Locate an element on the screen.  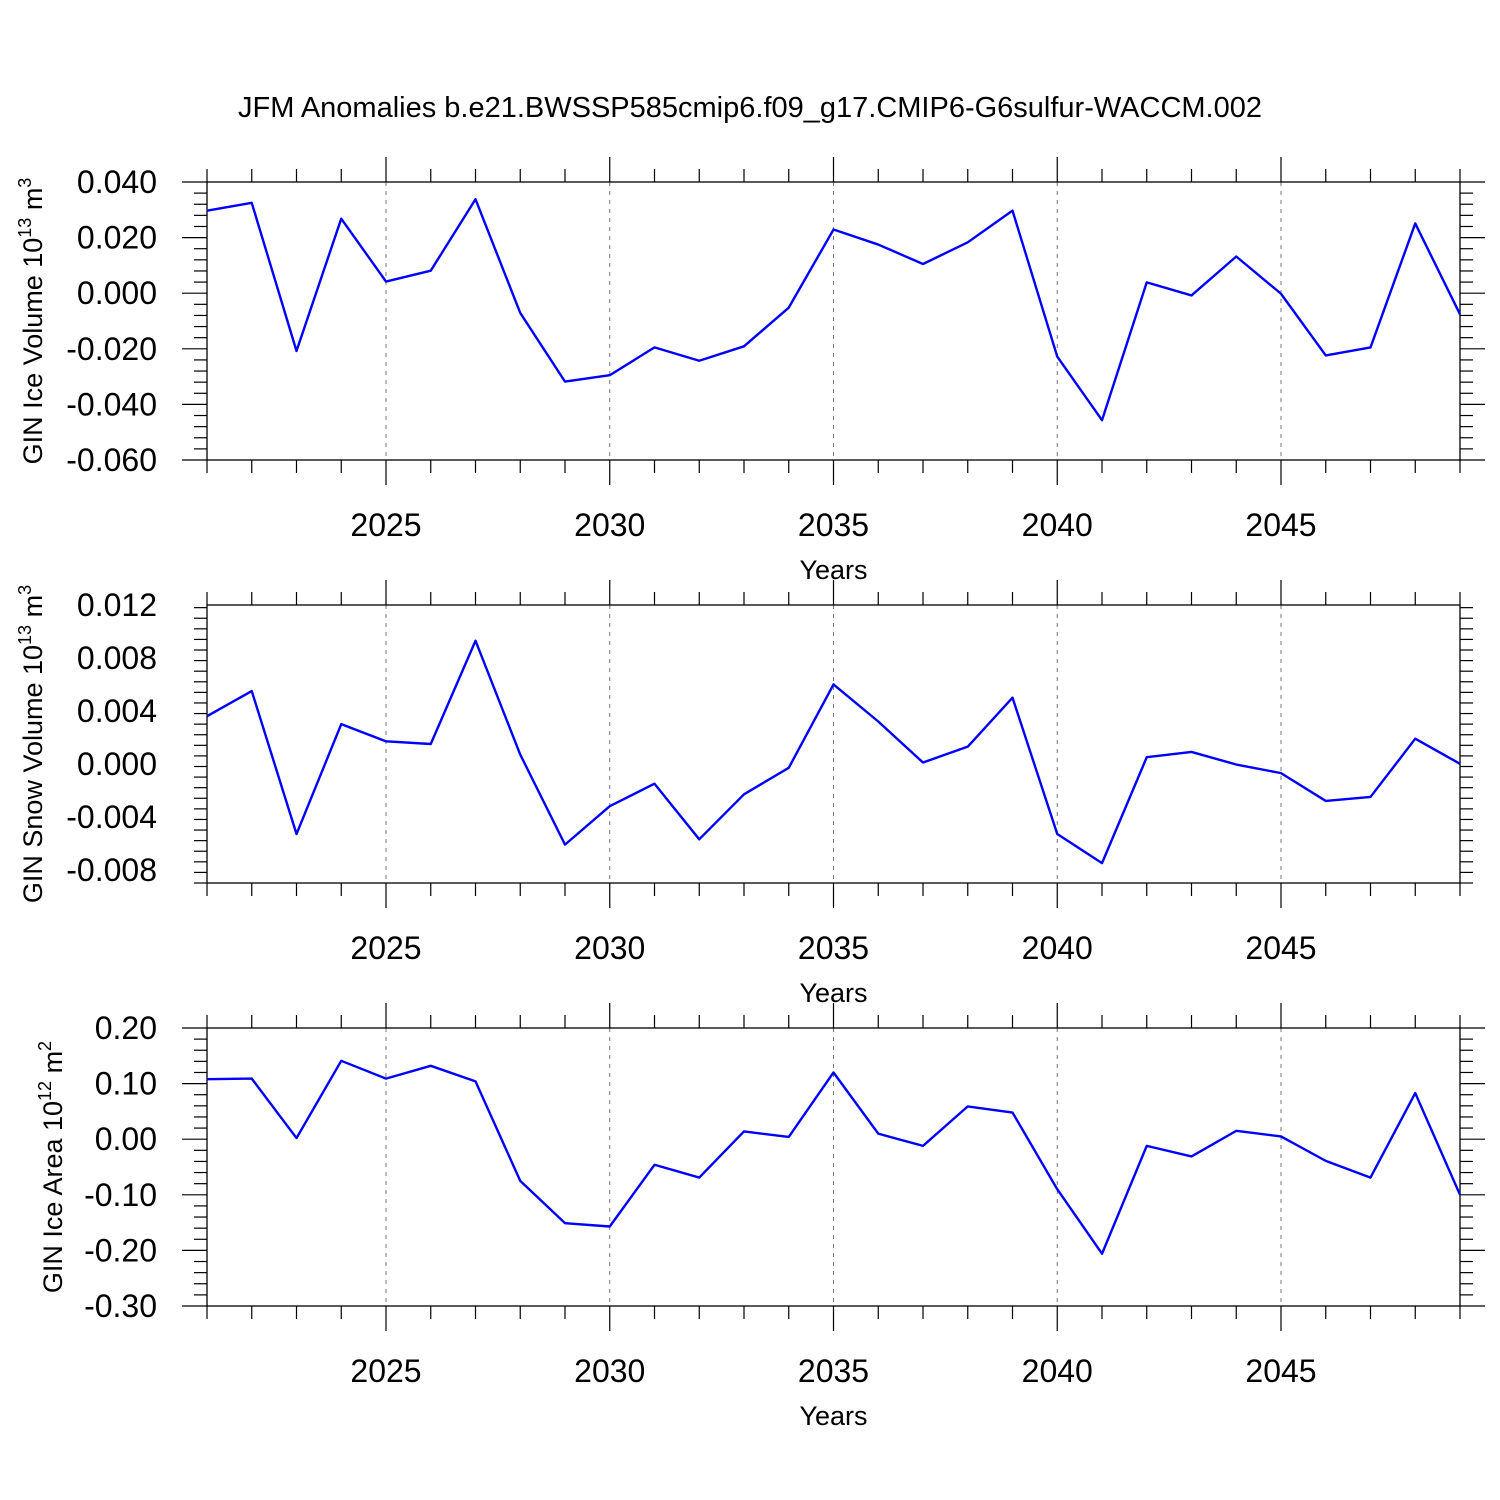
ice-area-x-tick-label: 2035 is located at coordinates (833, 1371).